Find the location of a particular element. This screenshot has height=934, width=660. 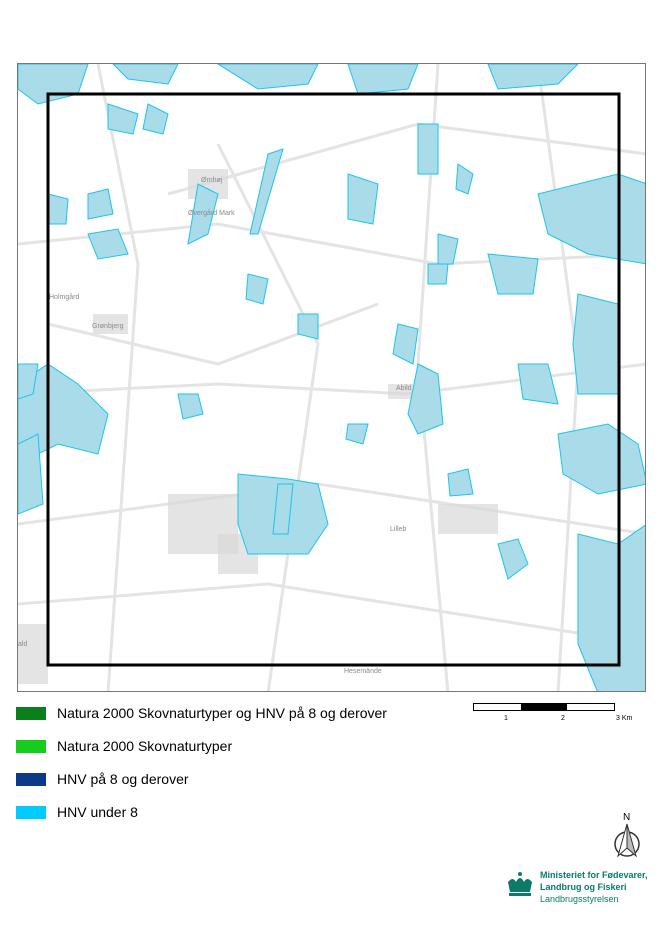

legend-item: HNV under 8 is located at coordinates (77, 812).